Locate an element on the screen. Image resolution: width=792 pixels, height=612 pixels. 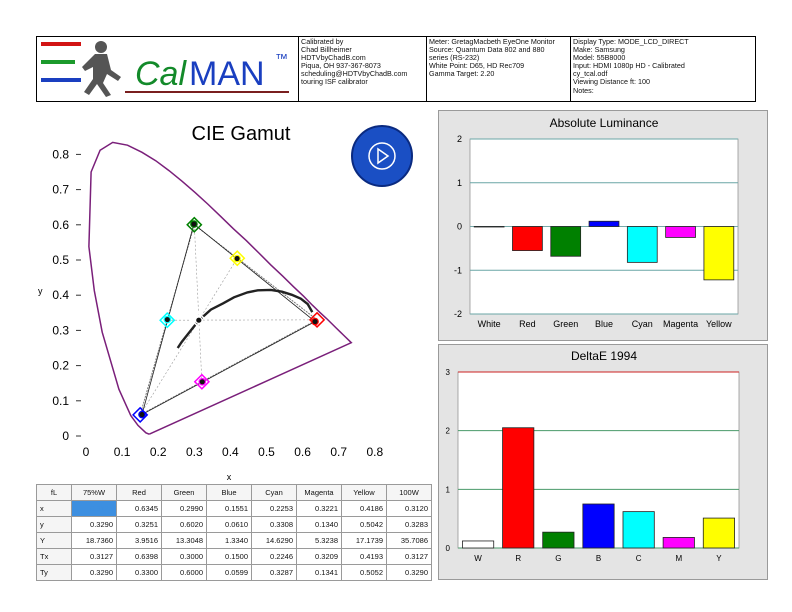
luminance-bar-blue is located at coordinates (604, 223).